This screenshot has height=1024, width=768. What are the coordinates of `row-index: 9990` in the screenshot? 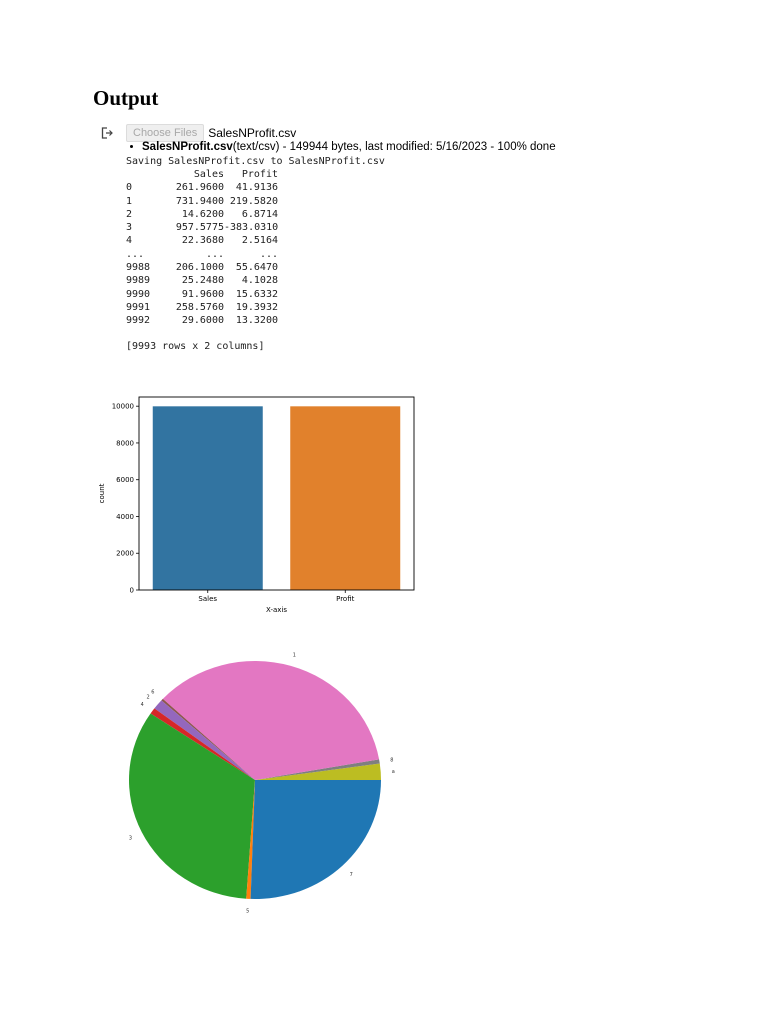 It's located at (138, 294).